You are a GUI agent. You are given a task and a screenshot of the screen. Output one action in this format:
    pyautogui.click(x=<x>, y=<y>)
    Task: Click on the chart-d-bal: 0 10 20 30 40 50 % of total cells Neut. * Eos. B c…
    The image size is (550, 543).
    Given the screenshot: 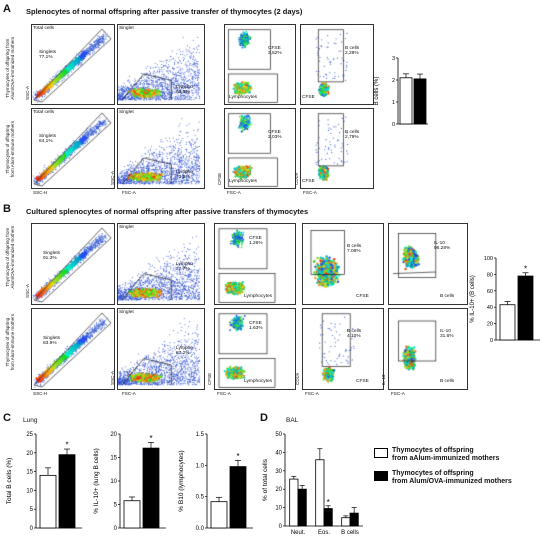 What is the action you would take?
    pyautogui.click(x=312, y=484)
    